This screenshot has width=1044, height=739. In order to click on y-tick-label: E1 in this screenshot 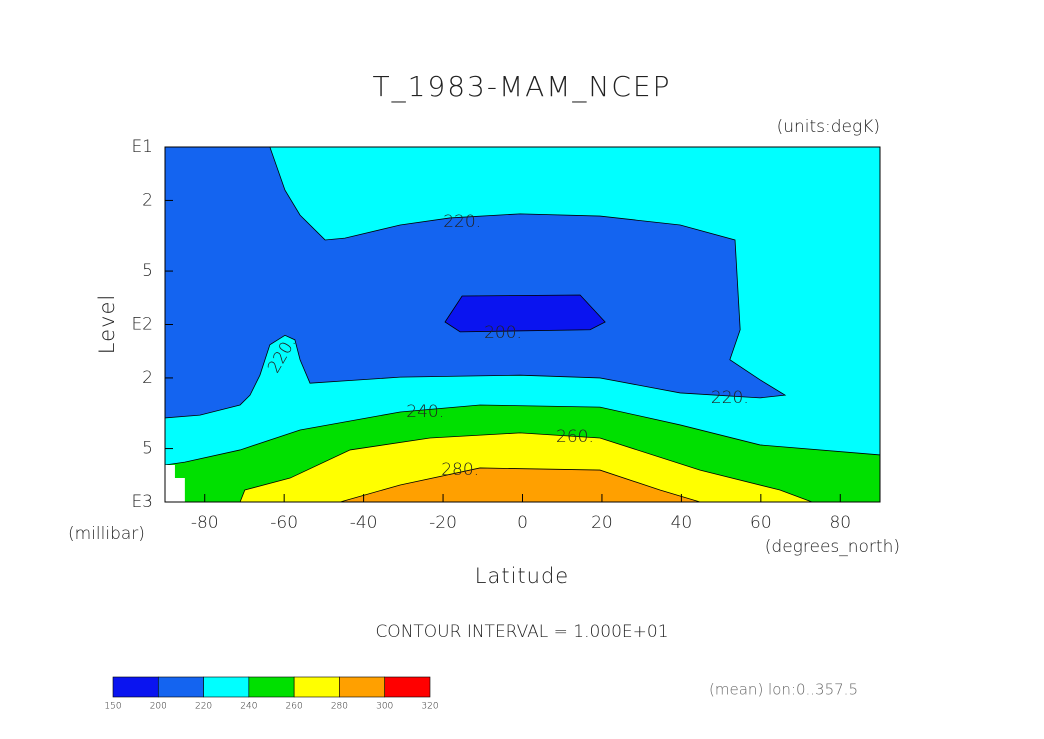, I will do `click(142, 147)`.